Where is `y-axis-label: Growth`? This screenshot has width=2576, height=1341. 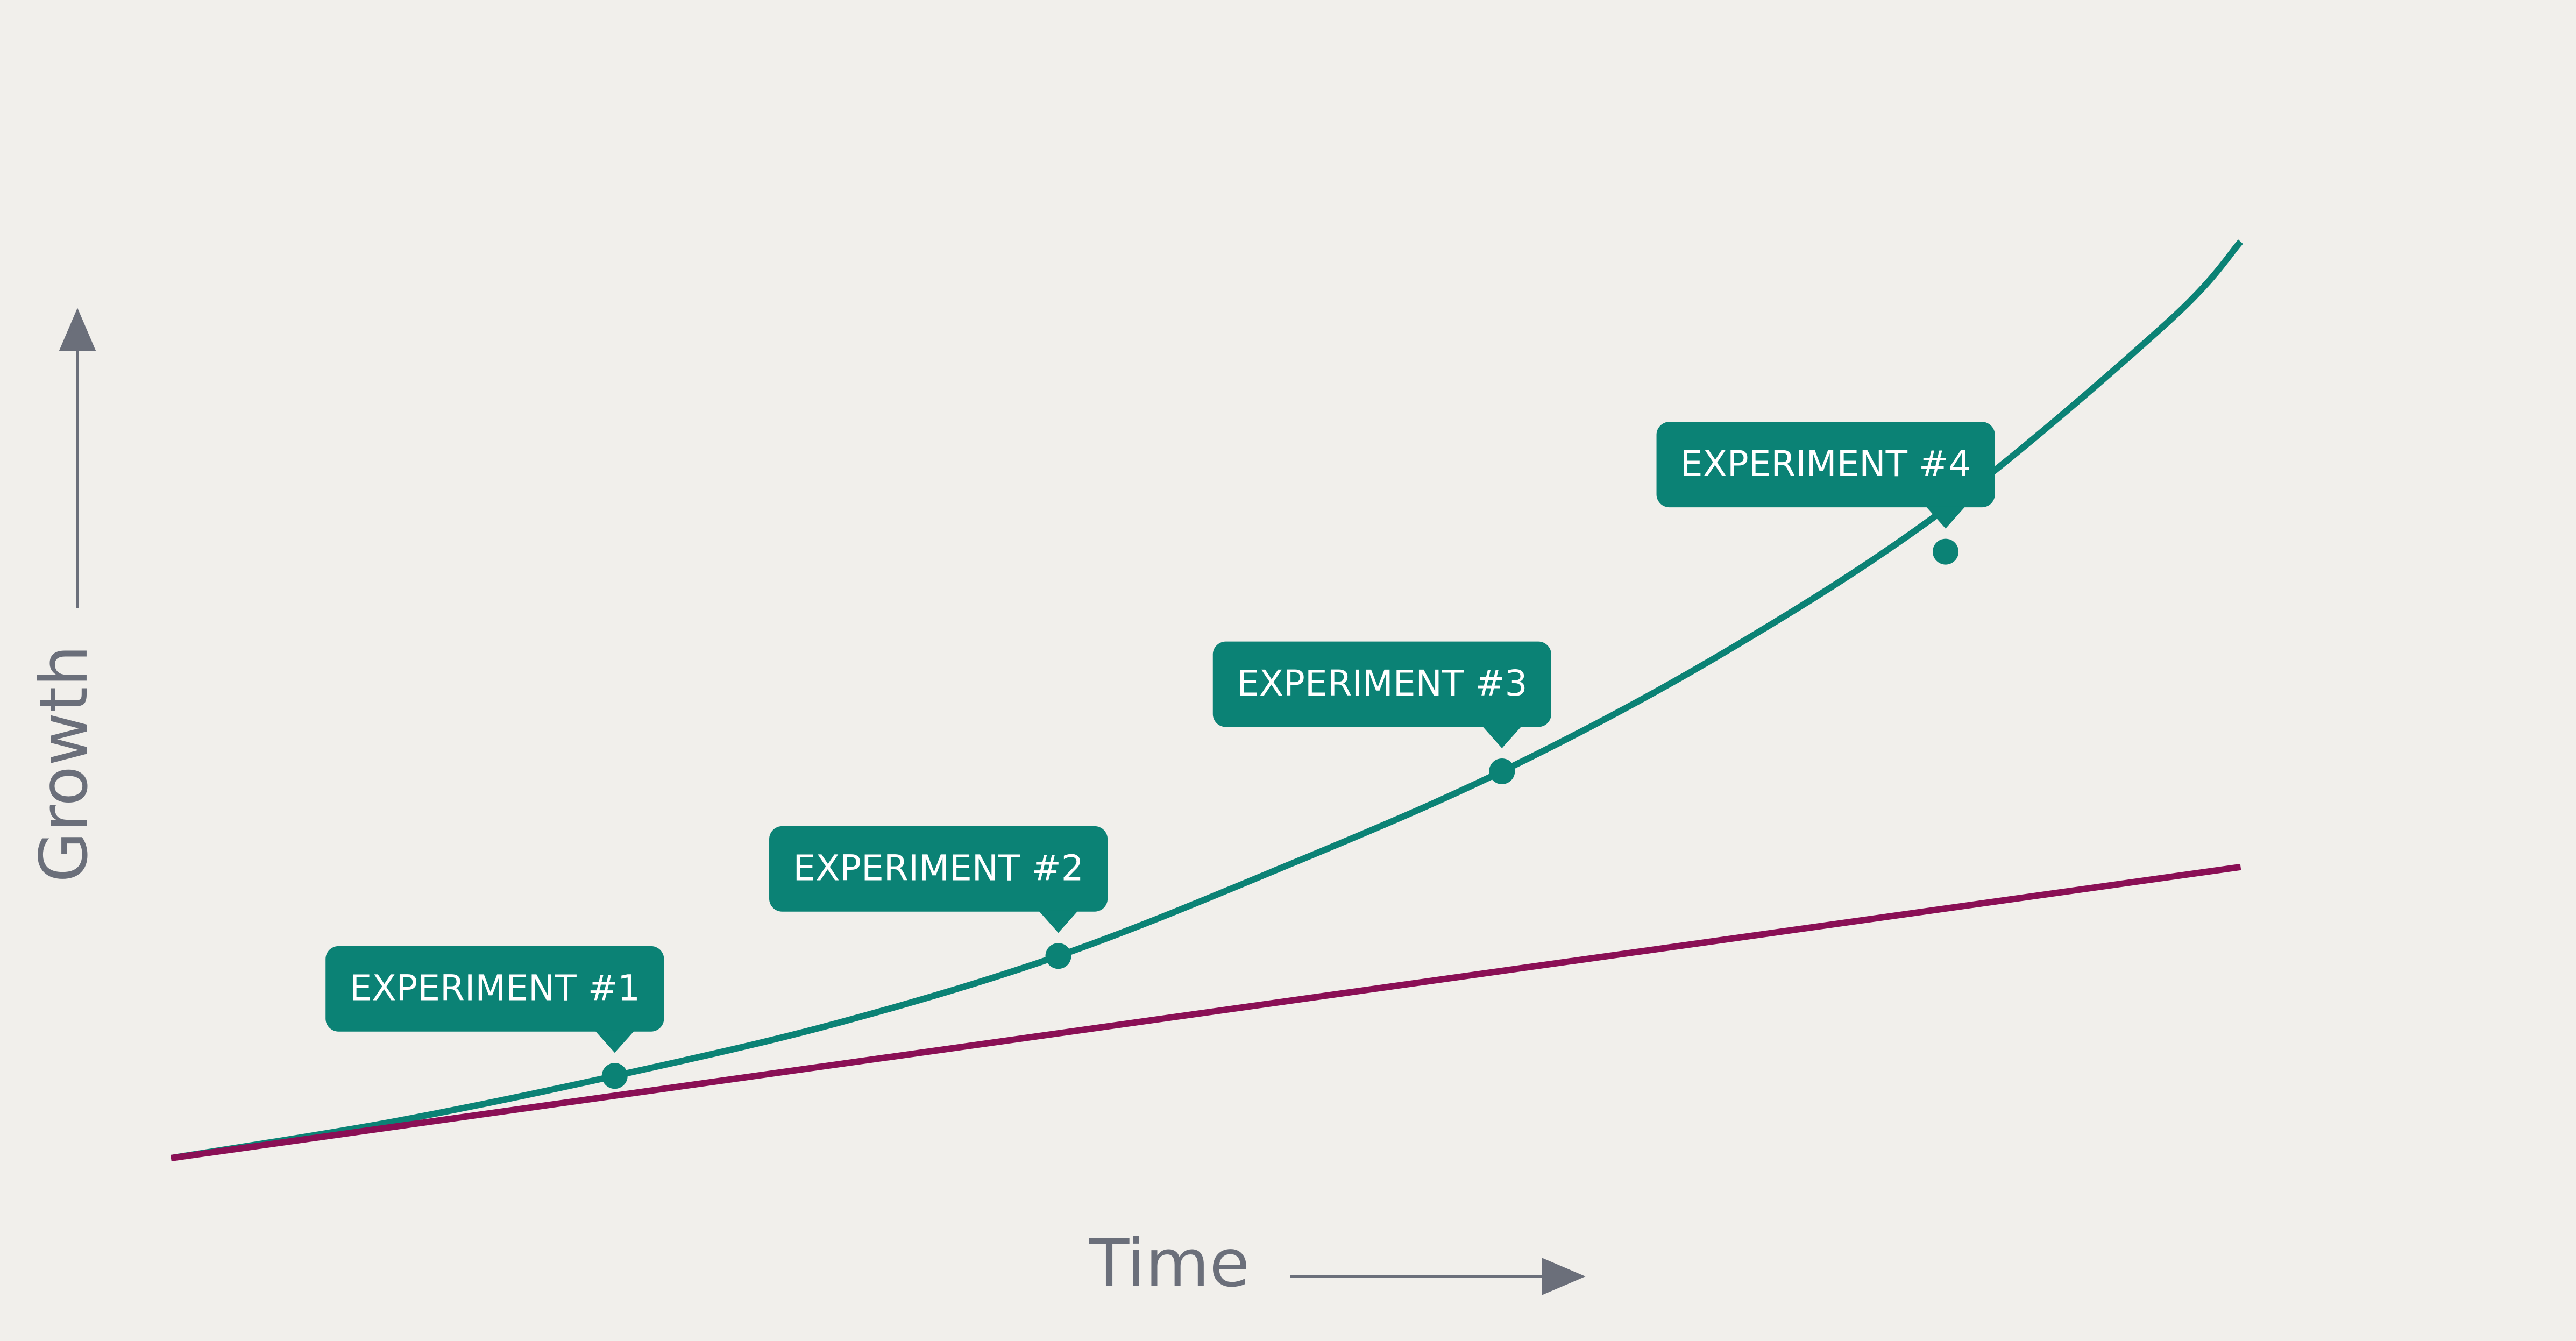 y-axis-label: Growth is located at coordinates (64, 764).